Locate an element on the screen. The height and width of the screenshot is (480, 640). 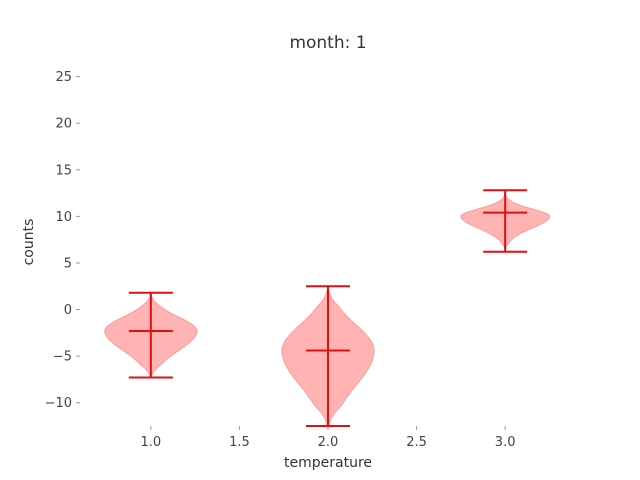
y-tick-label: 15 is located at coordinates (63, 170).